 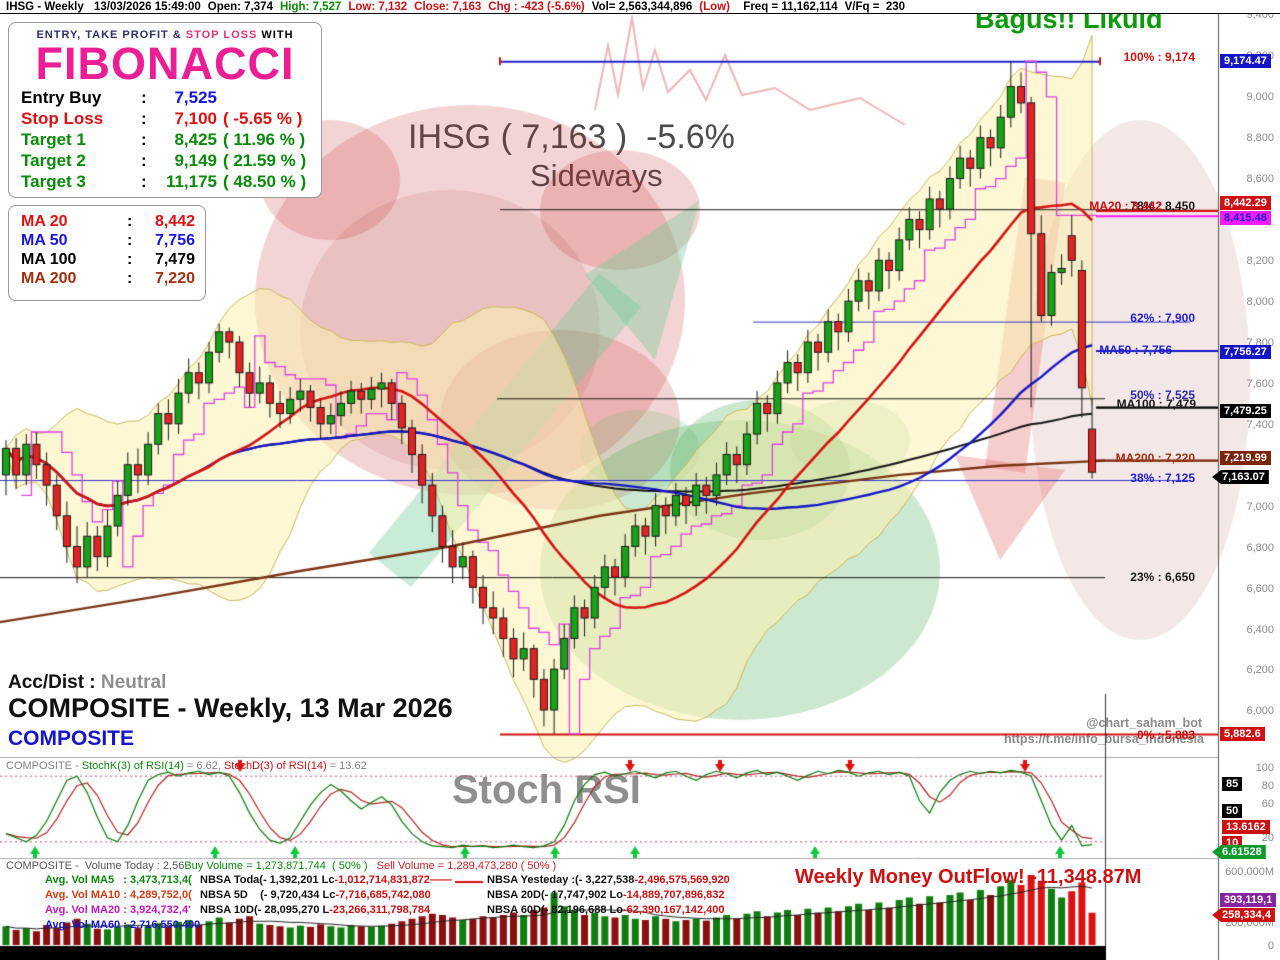 What do you see at coordinates (119, 97) in the screenshot?
I see `fib-plan-row: Entry Buy:7,525` at bounding box center [119, 97].